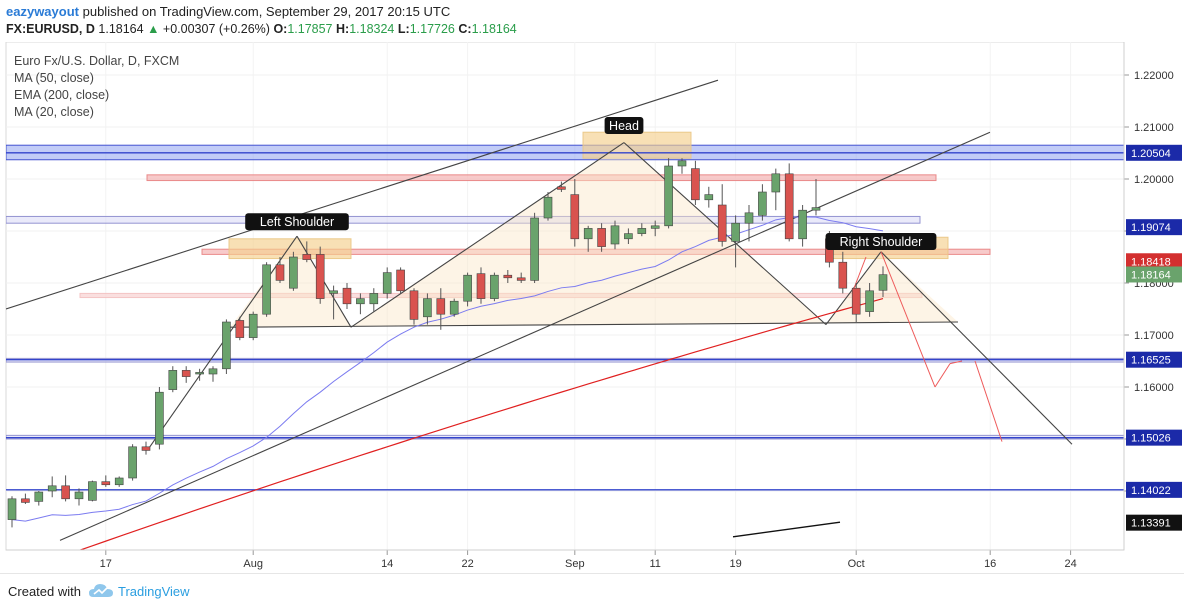 The image size is (1184, 608). I want to click on low-label: L:, so click(403, 29).